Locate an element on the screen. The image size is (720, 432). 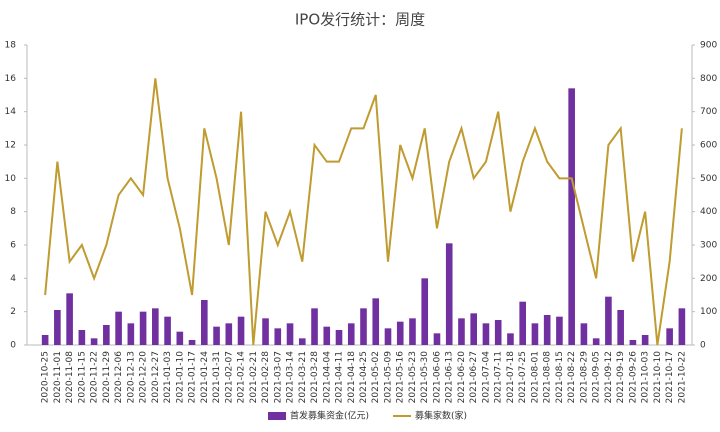
y2-tick-label: 0 is located at coordinates (703, 346).